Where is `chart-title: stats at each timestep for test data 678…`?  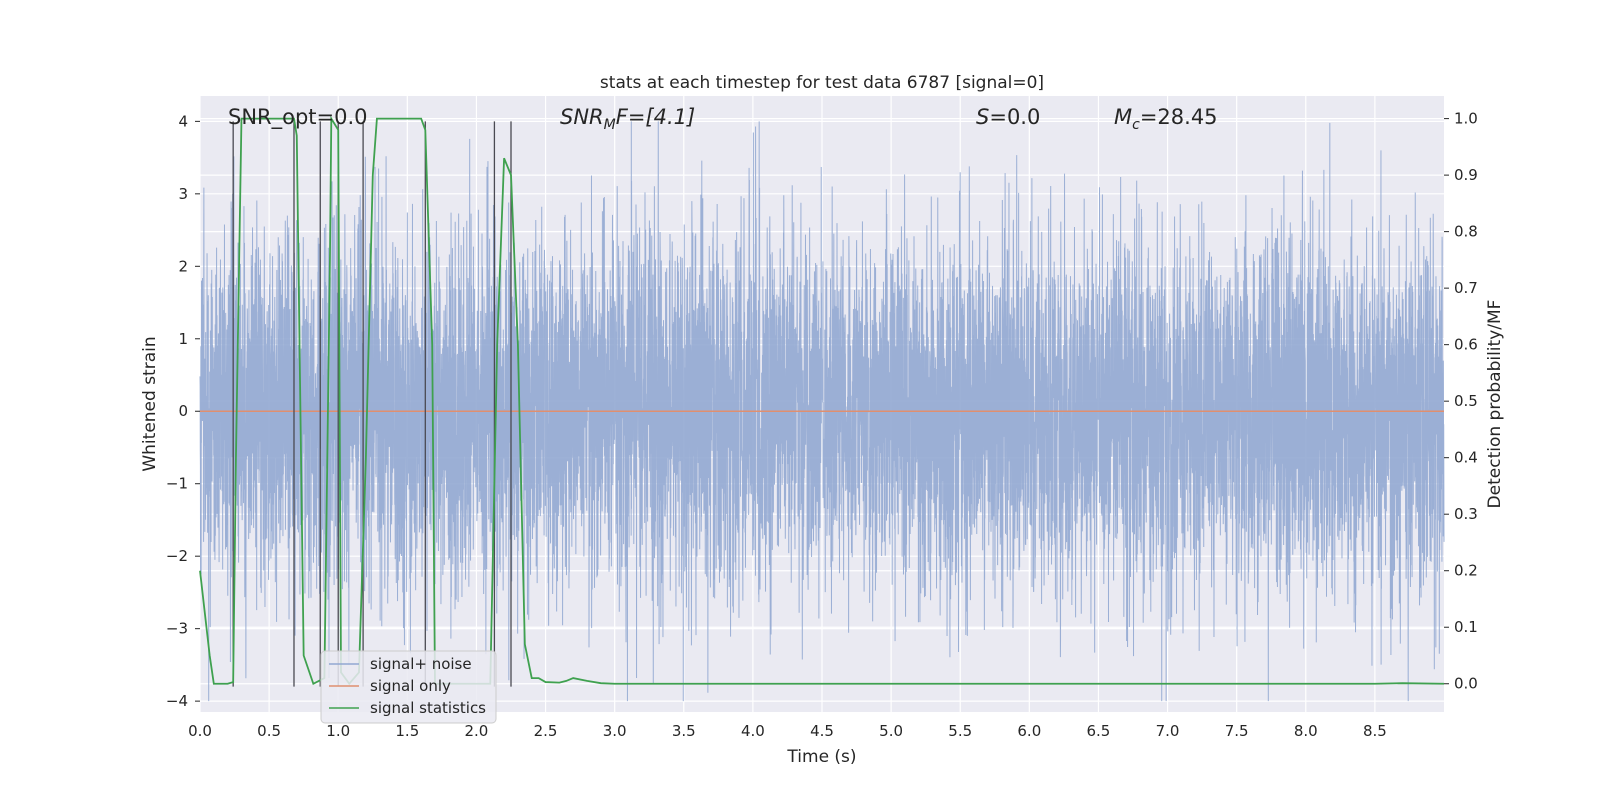 chart-title: stats at each timestep for test data 678… is located at coordinates (822, 83).